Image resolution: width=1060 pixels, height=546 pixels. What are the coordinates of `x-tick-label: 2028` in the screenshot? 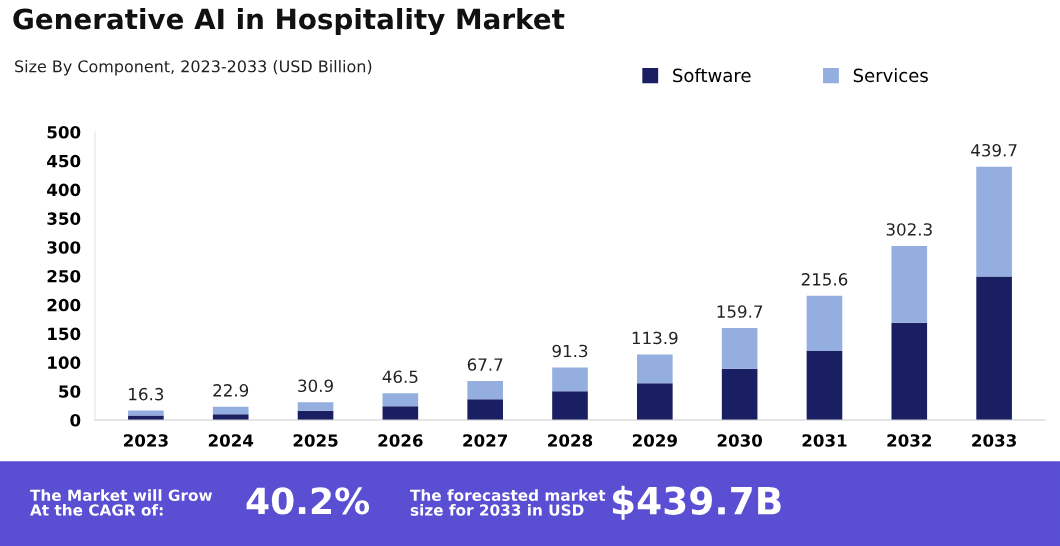 It's located at (570, 440).